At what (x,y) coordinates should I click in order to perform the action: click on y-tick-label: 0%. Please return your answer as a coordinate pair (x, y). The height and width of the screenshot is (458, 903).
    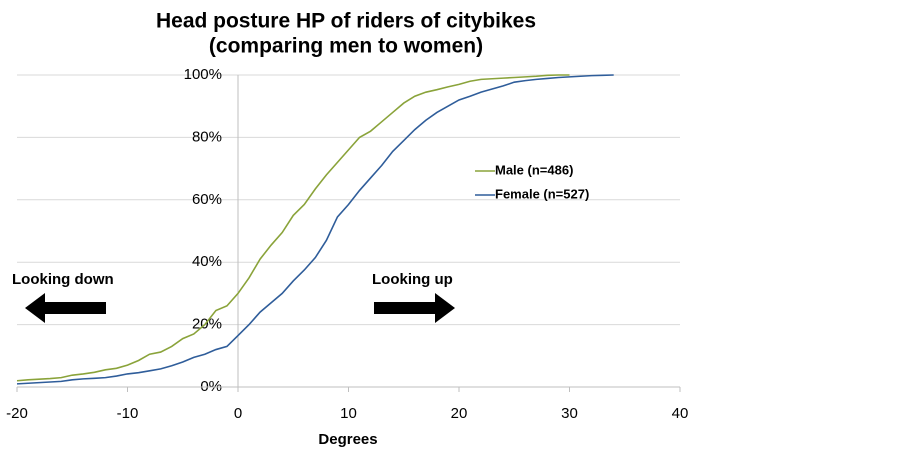
    Looking at the image, I should click on (211, 386).